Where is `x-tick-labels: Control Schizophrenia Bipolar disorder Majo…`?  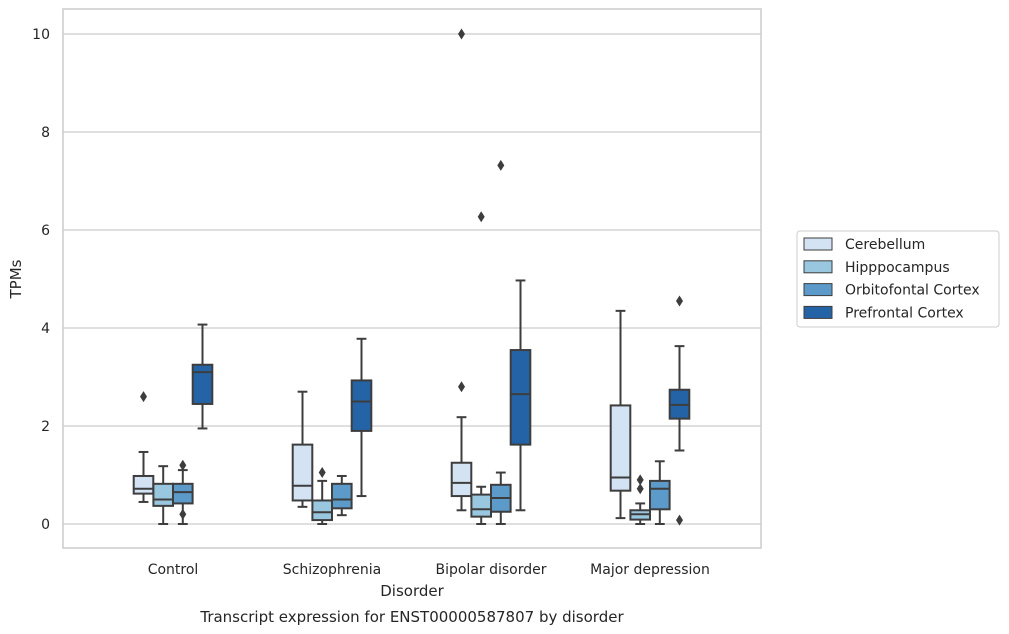
x-tick-labels: Control Schizophrenia Bipolar disorder Majo… is located at coordinates (429, 570).